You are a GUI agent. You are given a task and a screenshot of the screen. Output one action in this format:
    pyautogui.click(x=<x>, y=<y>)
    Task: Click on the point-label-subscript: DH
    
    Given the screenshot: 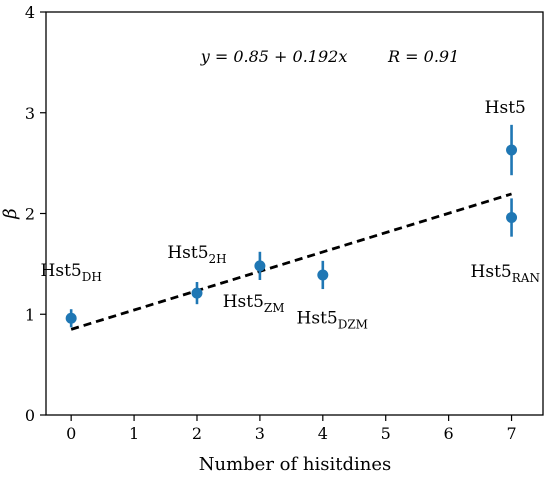 What is the action you would take?
    pyautogui.click(x=92, y=277)
    